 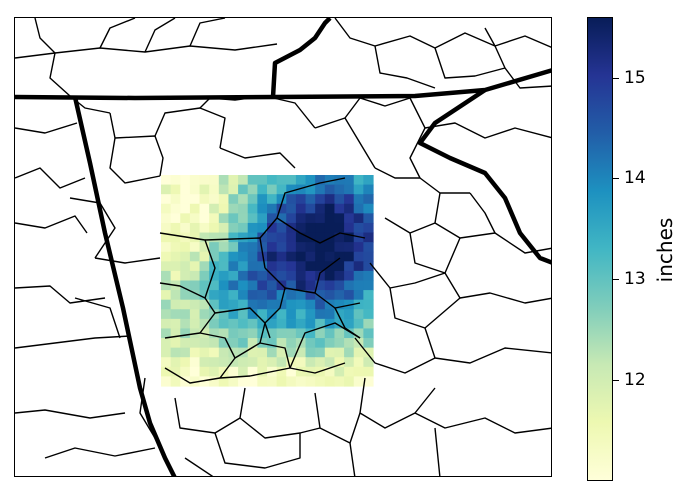 What do you see at coordinates (635, 380) in the screenshot?
I see `colorbar-tick-label: 12` at bounding box center [635, 380].